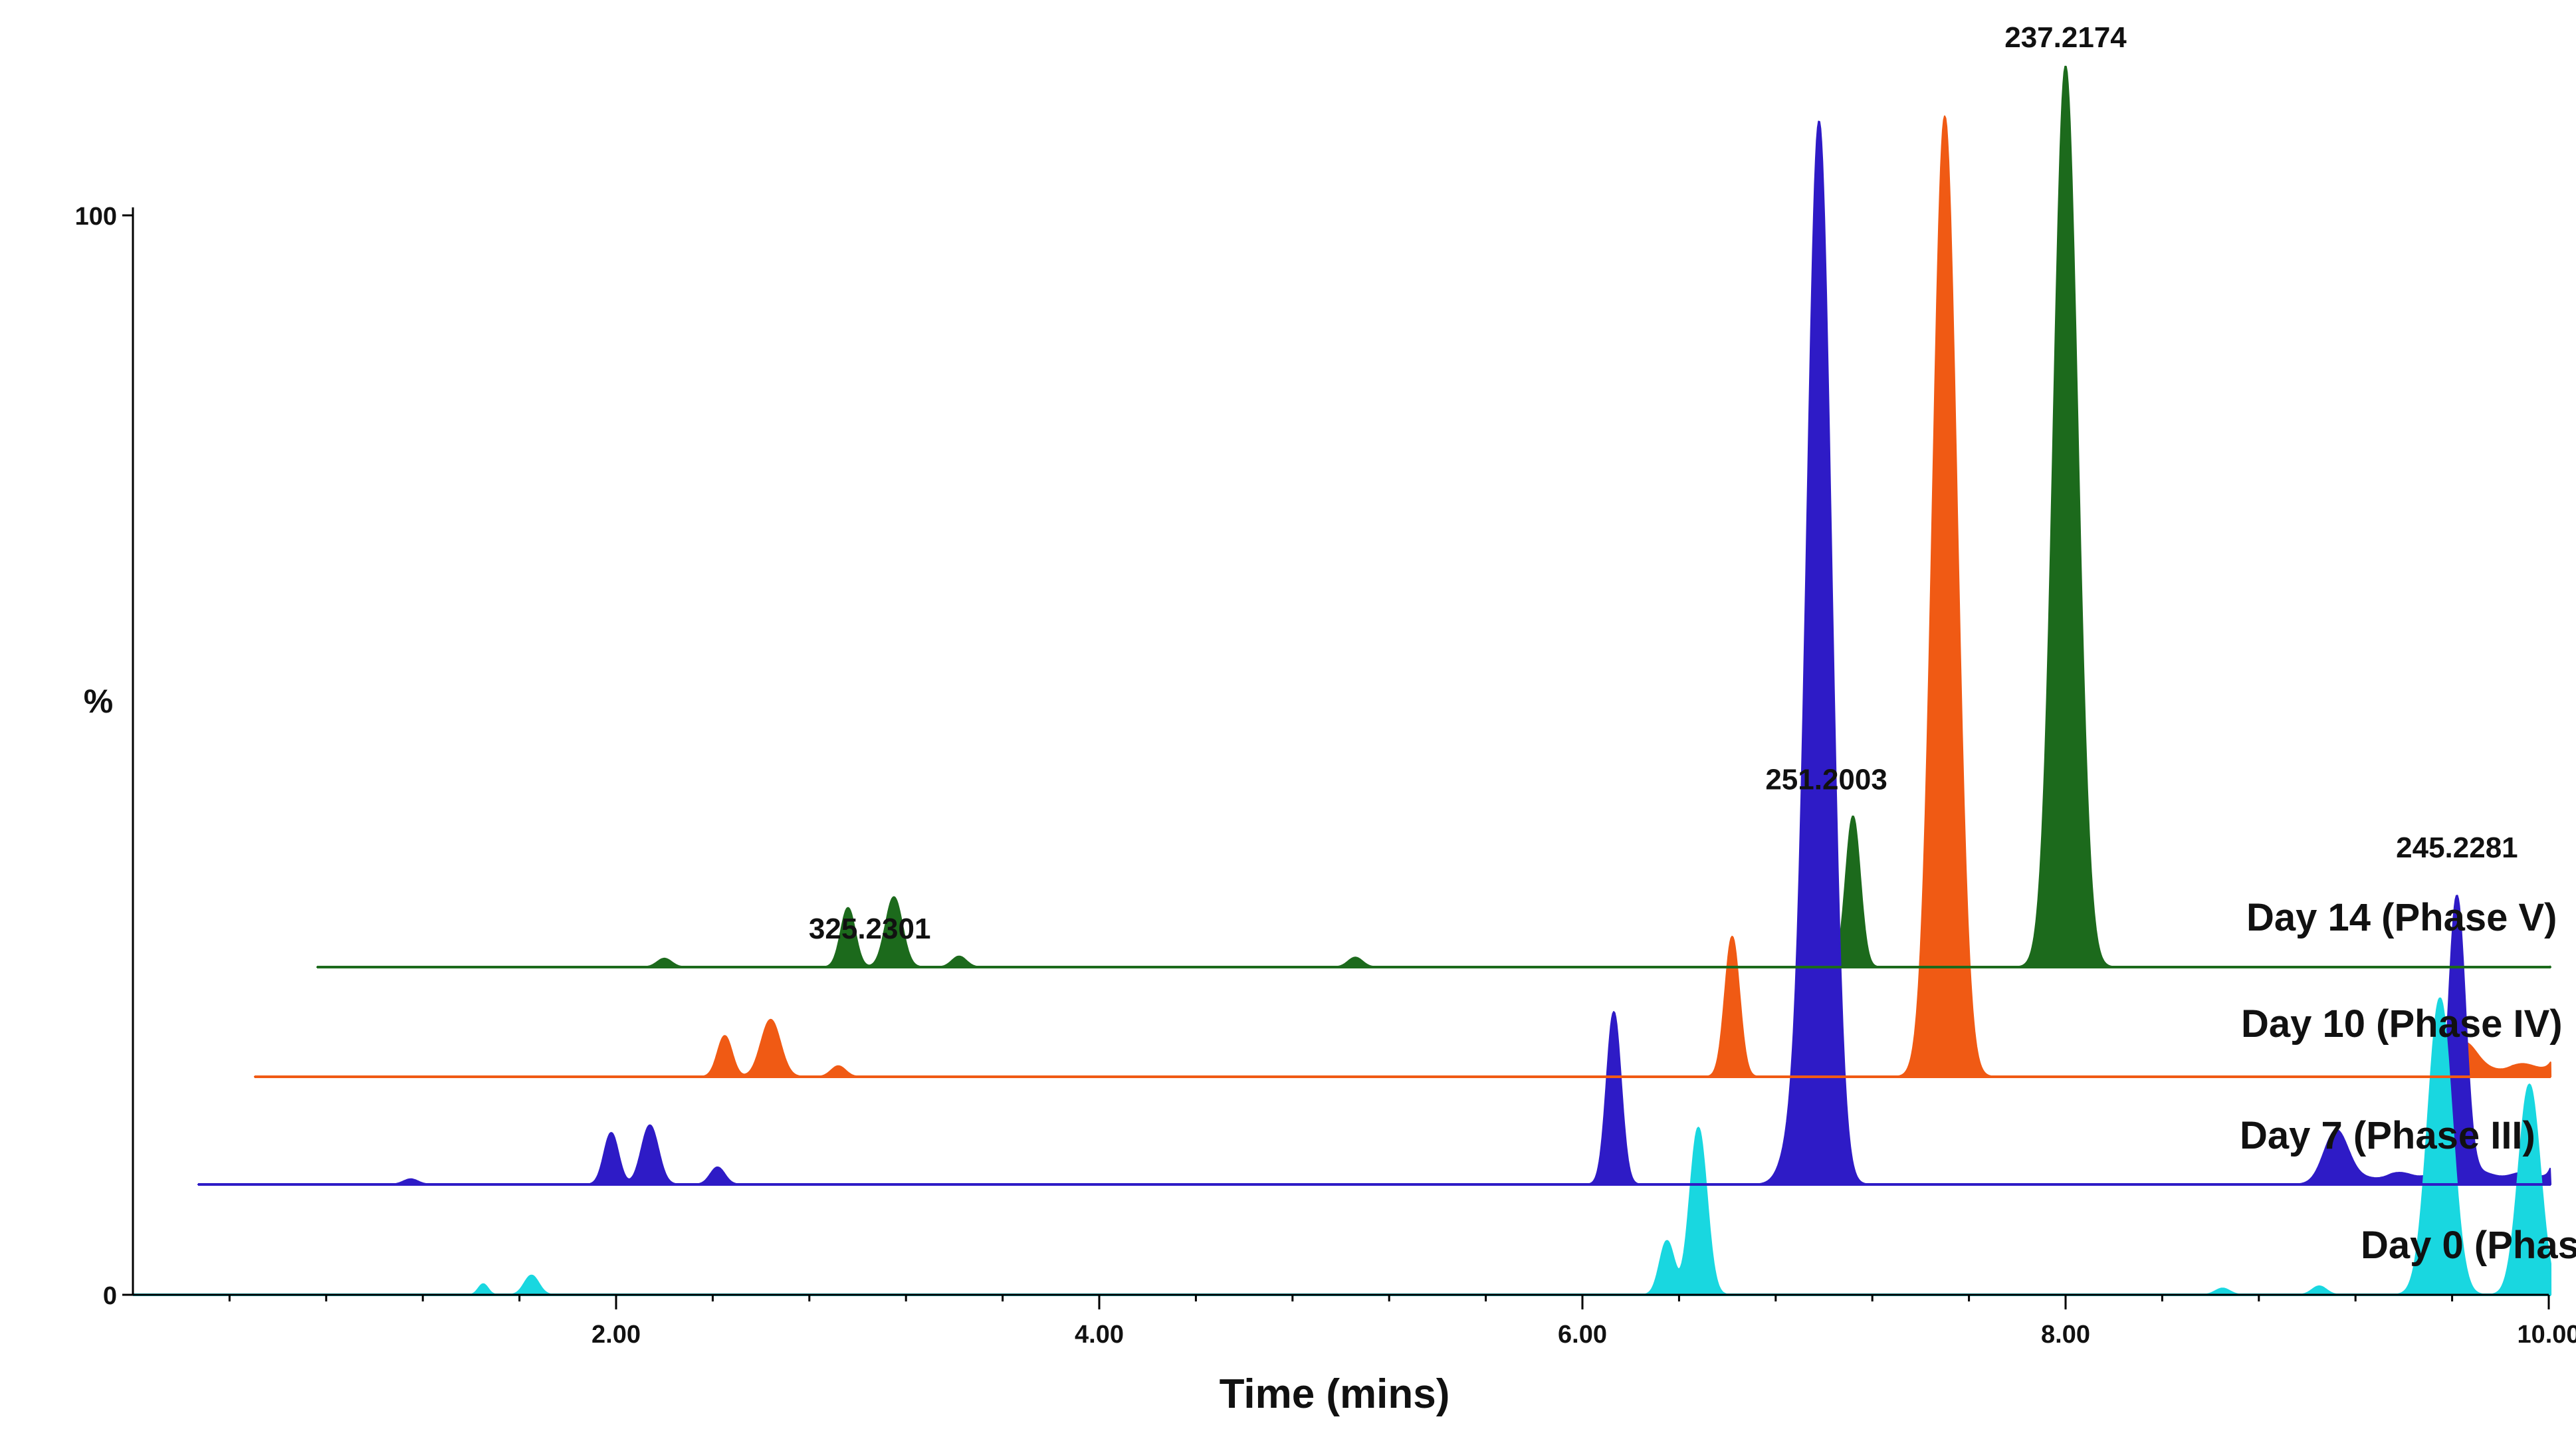  What do you see at coordinates (2457, 848) in the screenshot?
I see `peak-label-245-2281: 245.2281` at bounding box center [2457, 848].